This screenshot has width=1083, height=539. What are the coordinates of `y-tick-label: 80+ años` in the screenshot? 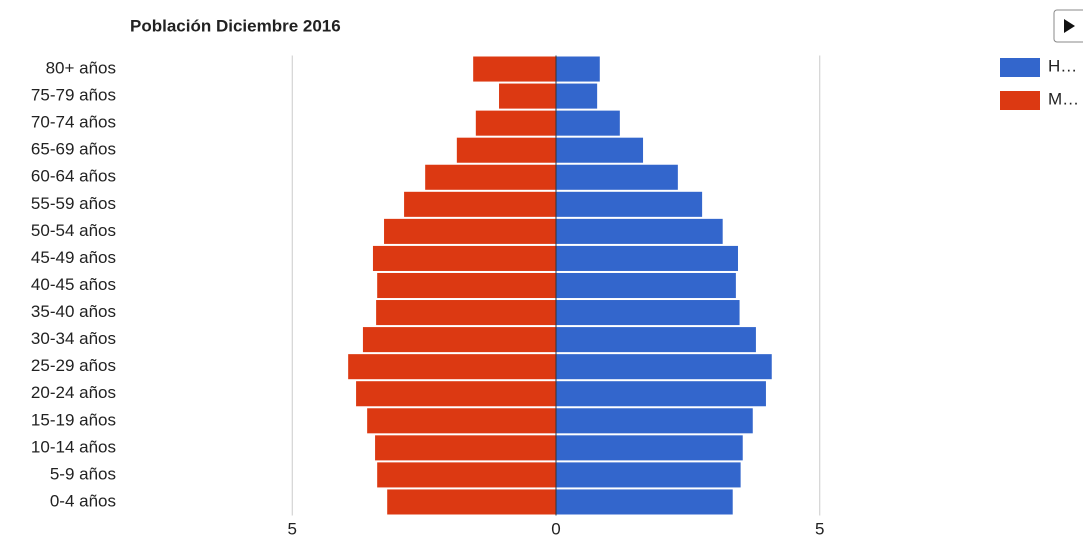 It's located at (81, 68).